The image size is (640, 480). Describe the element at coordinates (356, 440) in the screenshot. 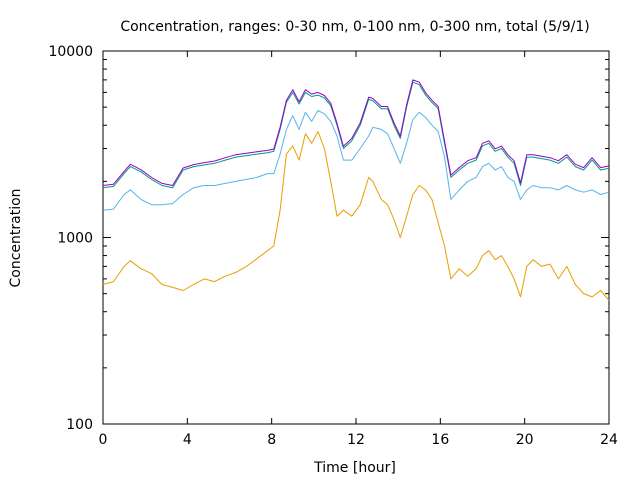

I see `x-tick-label: 12` at that location.